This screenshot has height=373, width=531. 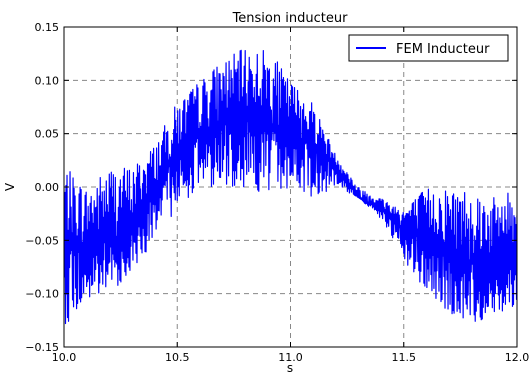 I want to click on y-axis-label: V, so click(x=10, y=186).